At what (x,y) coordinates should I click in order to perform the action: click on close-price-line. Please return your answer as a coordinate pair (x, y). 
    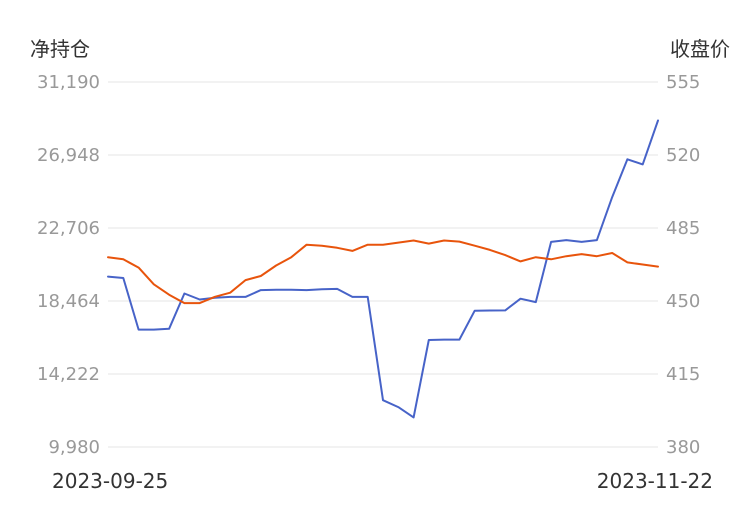
    Looking at the image, I should click on (383, 272).